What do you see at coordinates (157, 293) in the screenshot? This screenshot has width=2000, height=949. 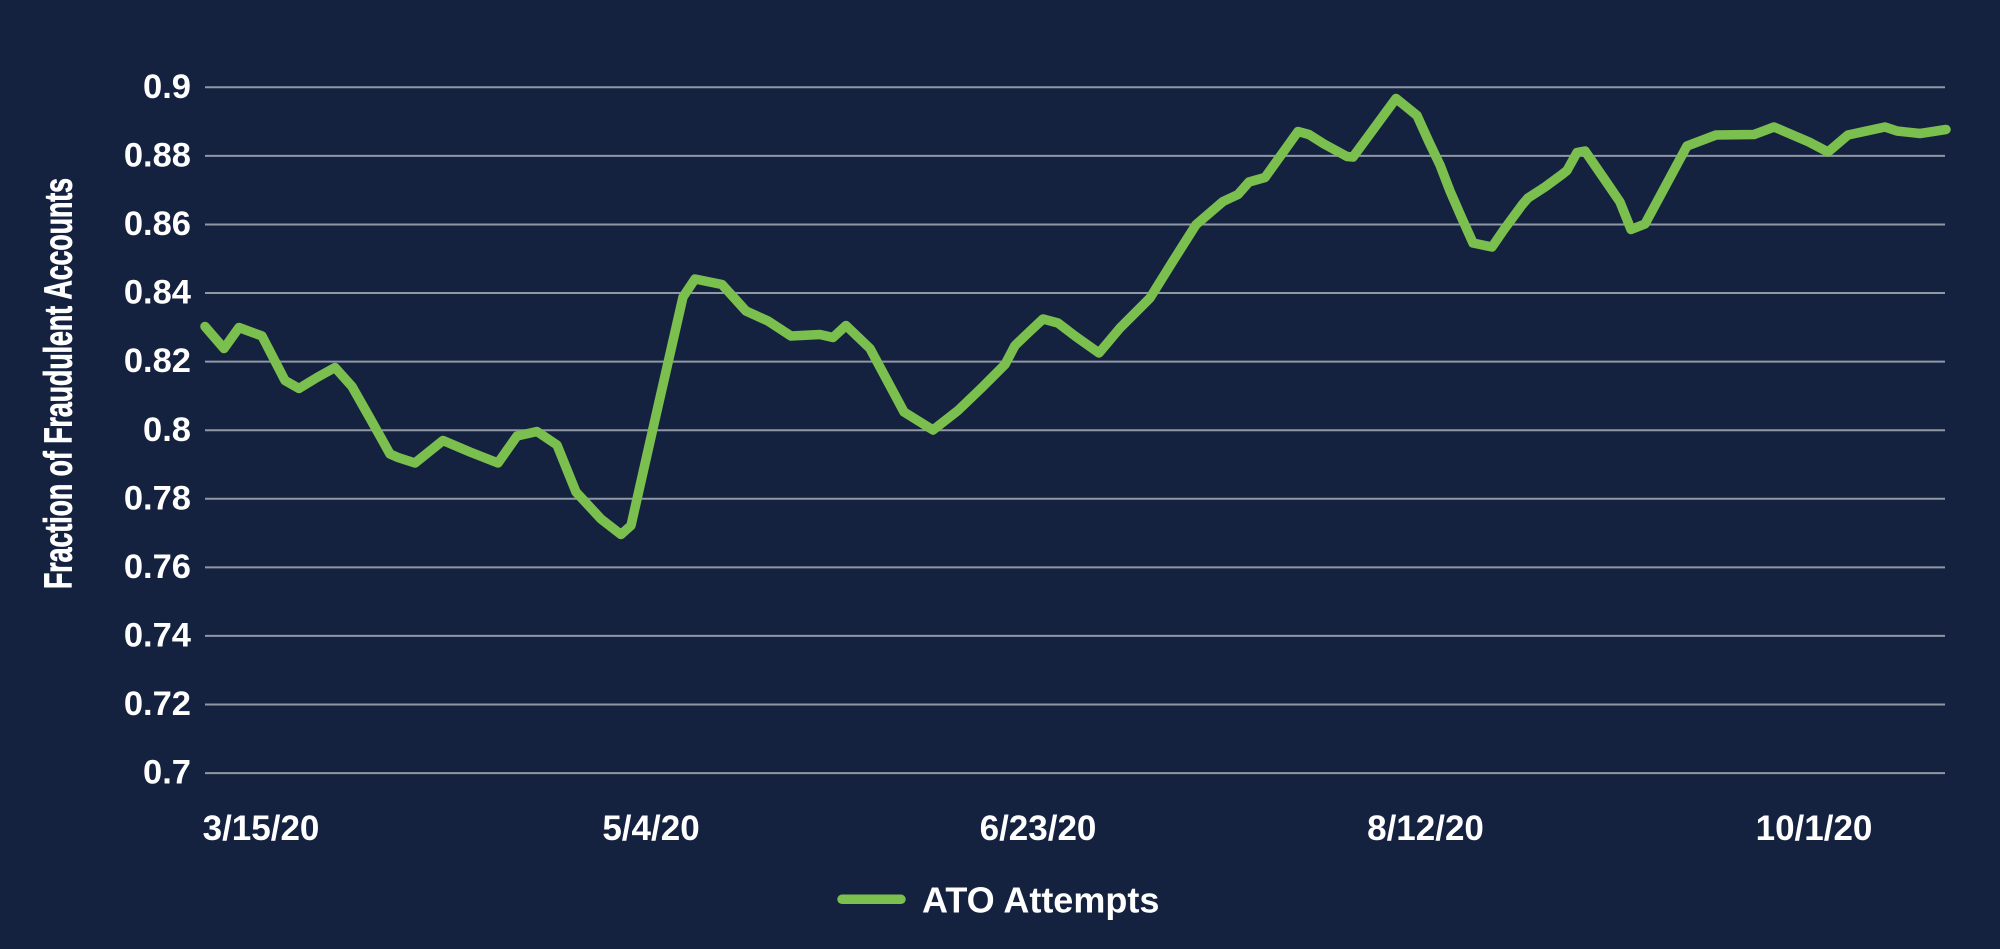 I see `svg-text: 0.84` at bounding box center [157, 293].